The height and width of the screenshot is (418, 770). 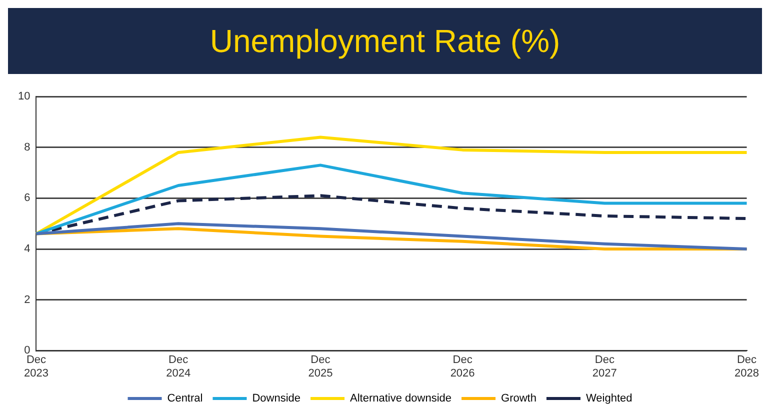 I want to click on legend-label: Downside, so click(x=276, y=398).